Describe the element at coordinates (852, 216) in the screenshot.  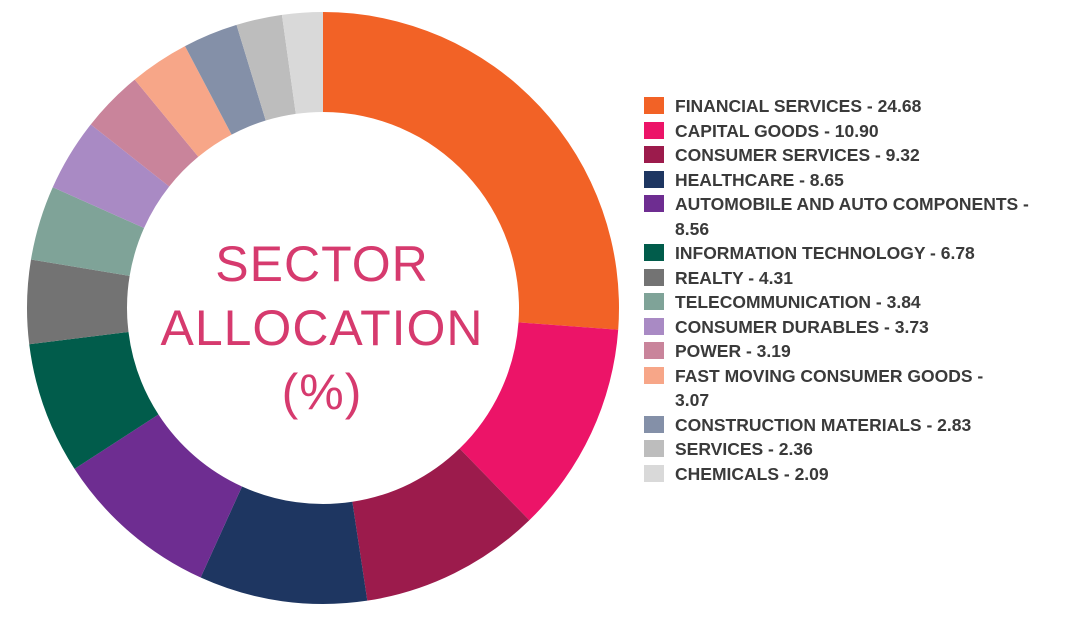
I see `legend-label: AUTOMOBILE AND AUTO COMPONENTS - 8.56` at that location.